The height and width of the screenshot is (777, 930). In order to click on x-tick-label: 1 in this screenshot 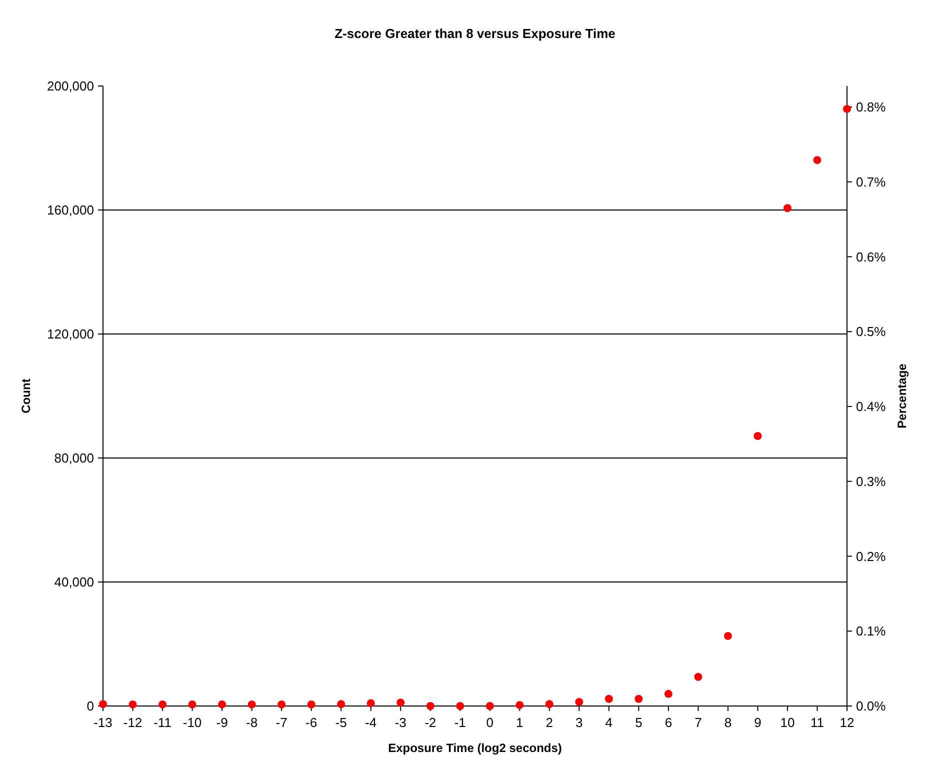, I will do `click(520, 722)`.